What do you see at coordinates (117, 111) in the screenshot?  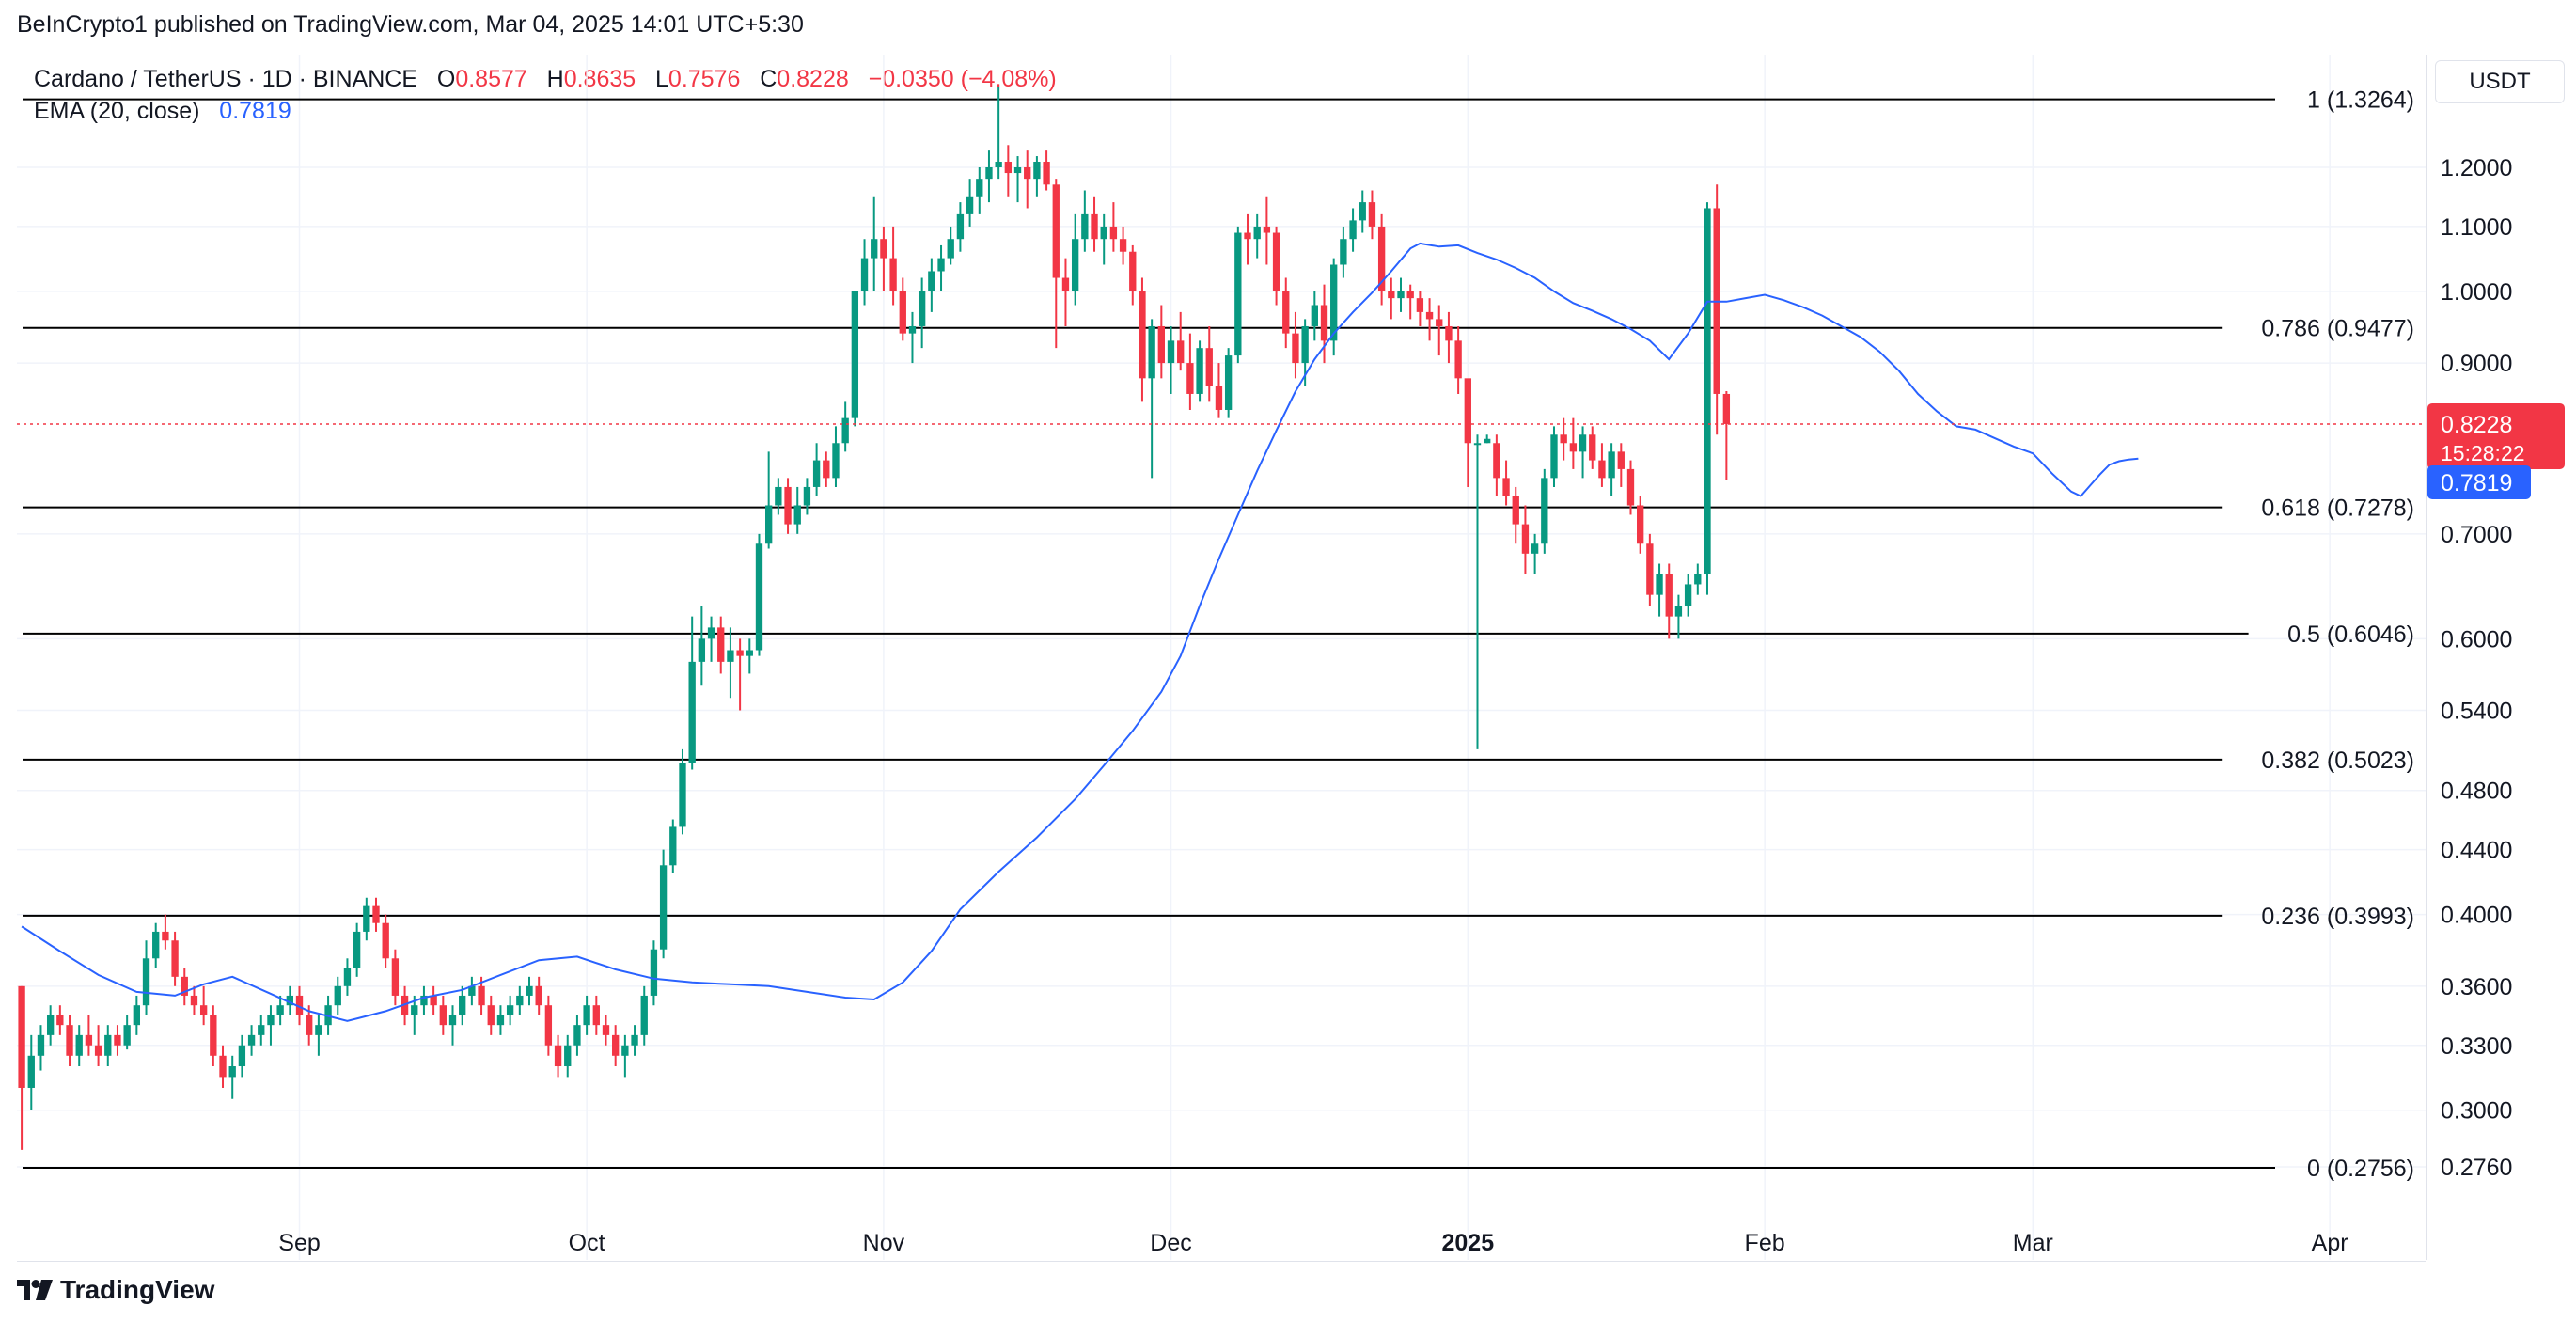 I see `ema-label: EMA (20, close)` at bounding box center [117, 111].